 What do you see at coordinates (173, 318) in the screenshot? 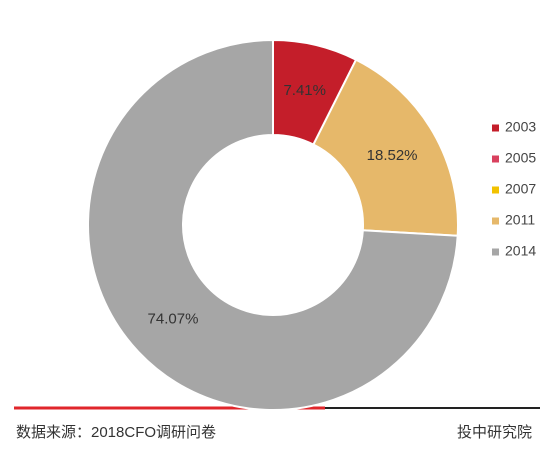
I see `data-label: 74.07%` at bounding box center [173, 318].